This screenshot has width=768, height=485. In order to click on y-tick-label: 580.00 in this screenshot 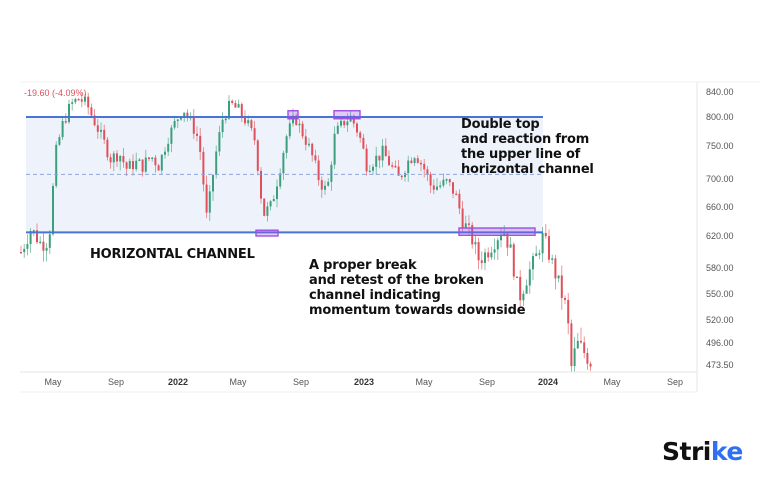, I will do `click(720, 268)`.